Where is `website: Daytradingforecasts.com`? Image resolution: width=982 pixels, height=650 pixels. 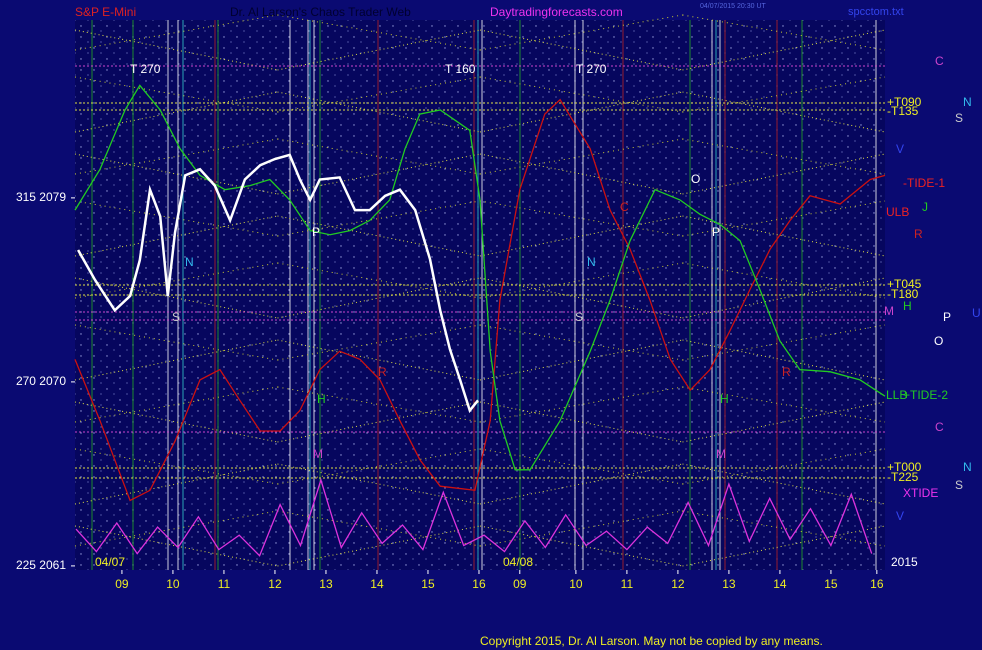 website: Daytradingforecasts.com is located at coordinates (556, 12).